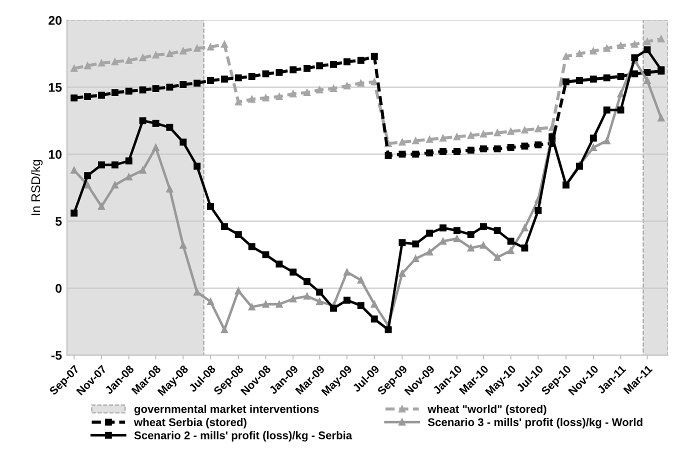 The width and height of the screenshot is (676, 449). I want to click on y-tick-label: 10, so click(55, 154).